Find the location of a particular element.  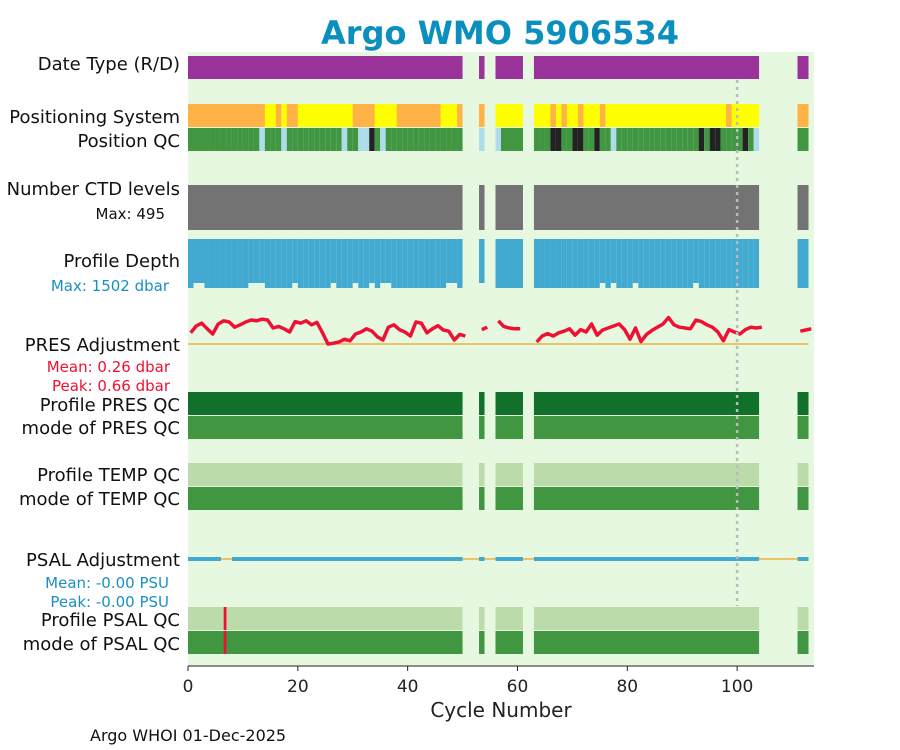

x-tick-label: 20 is located at coordinates (298, 687).